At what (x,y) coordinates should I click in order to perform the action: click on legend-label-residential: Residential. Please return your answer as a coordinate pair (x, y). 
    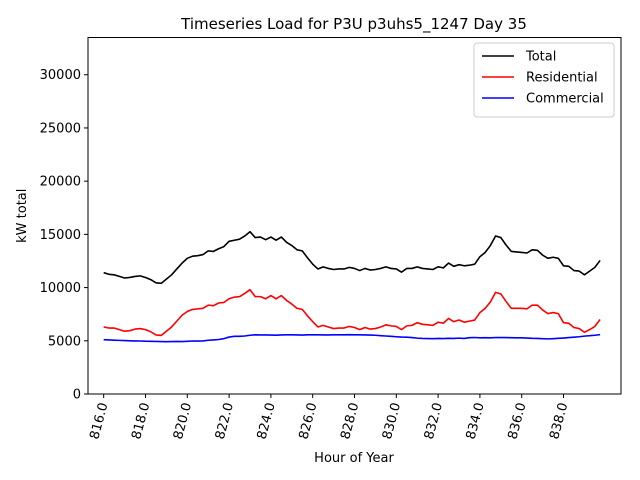
    Looking at the image, I should click on (562, 78).